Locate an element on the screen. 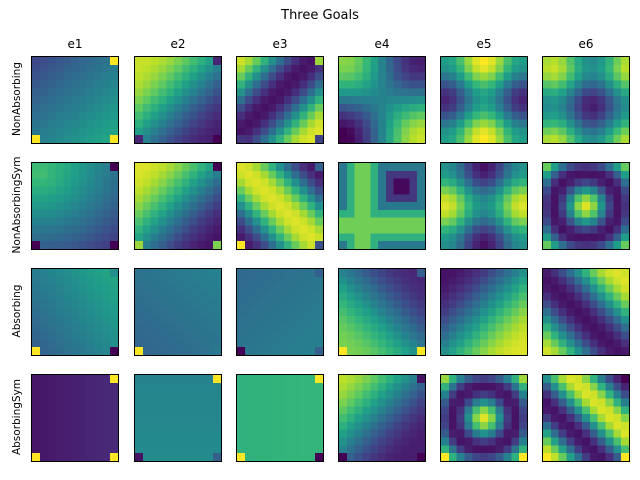 The image size is (640, 480). heatmap-nonabsorbing-e6 is located at coordinates (586, 100).